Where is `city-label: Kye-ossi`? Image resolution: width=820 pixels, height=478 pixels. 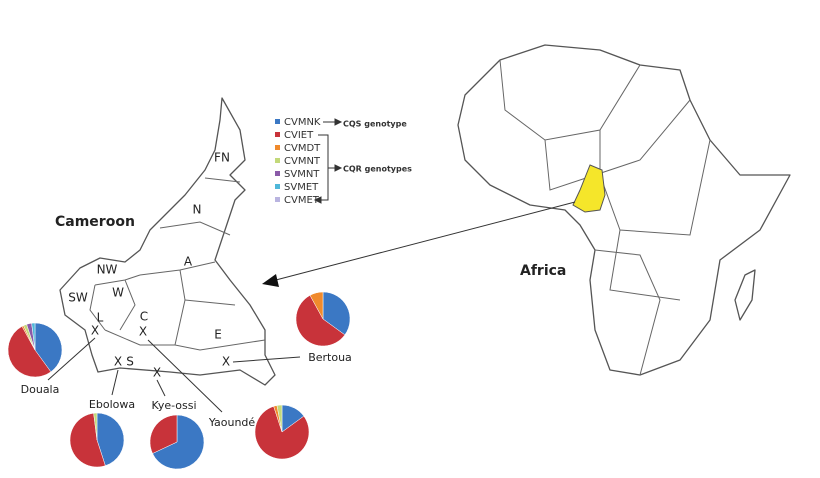 city-label: Kye-ossi is located at coordinates (173, 405).